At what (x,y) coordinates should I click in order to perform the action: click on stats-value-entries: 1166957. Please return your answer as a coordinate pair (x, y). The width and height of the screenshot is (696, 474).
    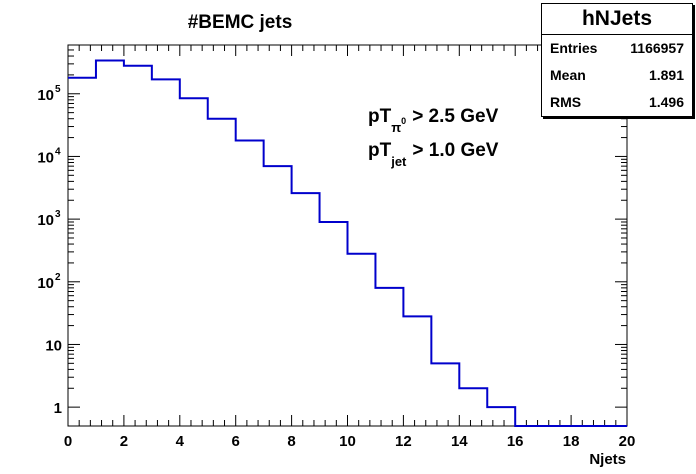
    Looking at the image, I should click on (657, 48).